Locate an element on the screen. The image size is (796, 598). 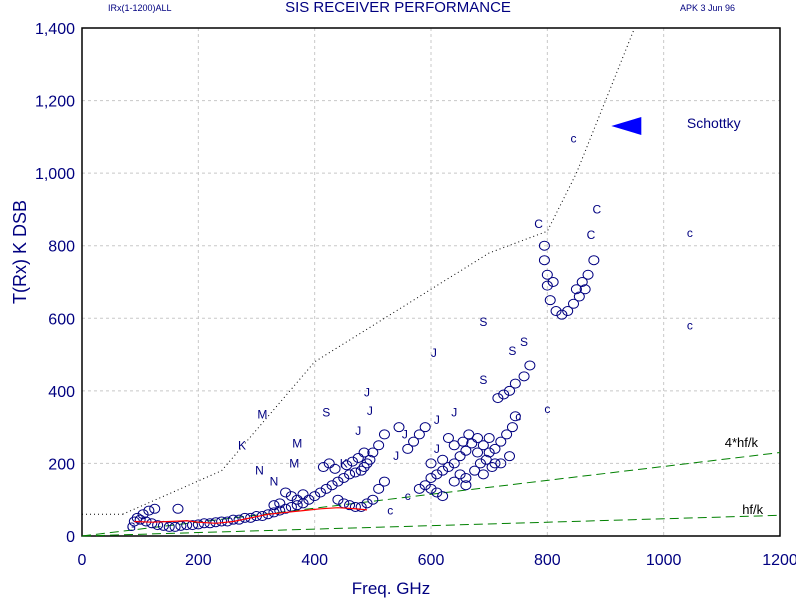
x-tick-label: 1000 is located at coordinates (664, 560).